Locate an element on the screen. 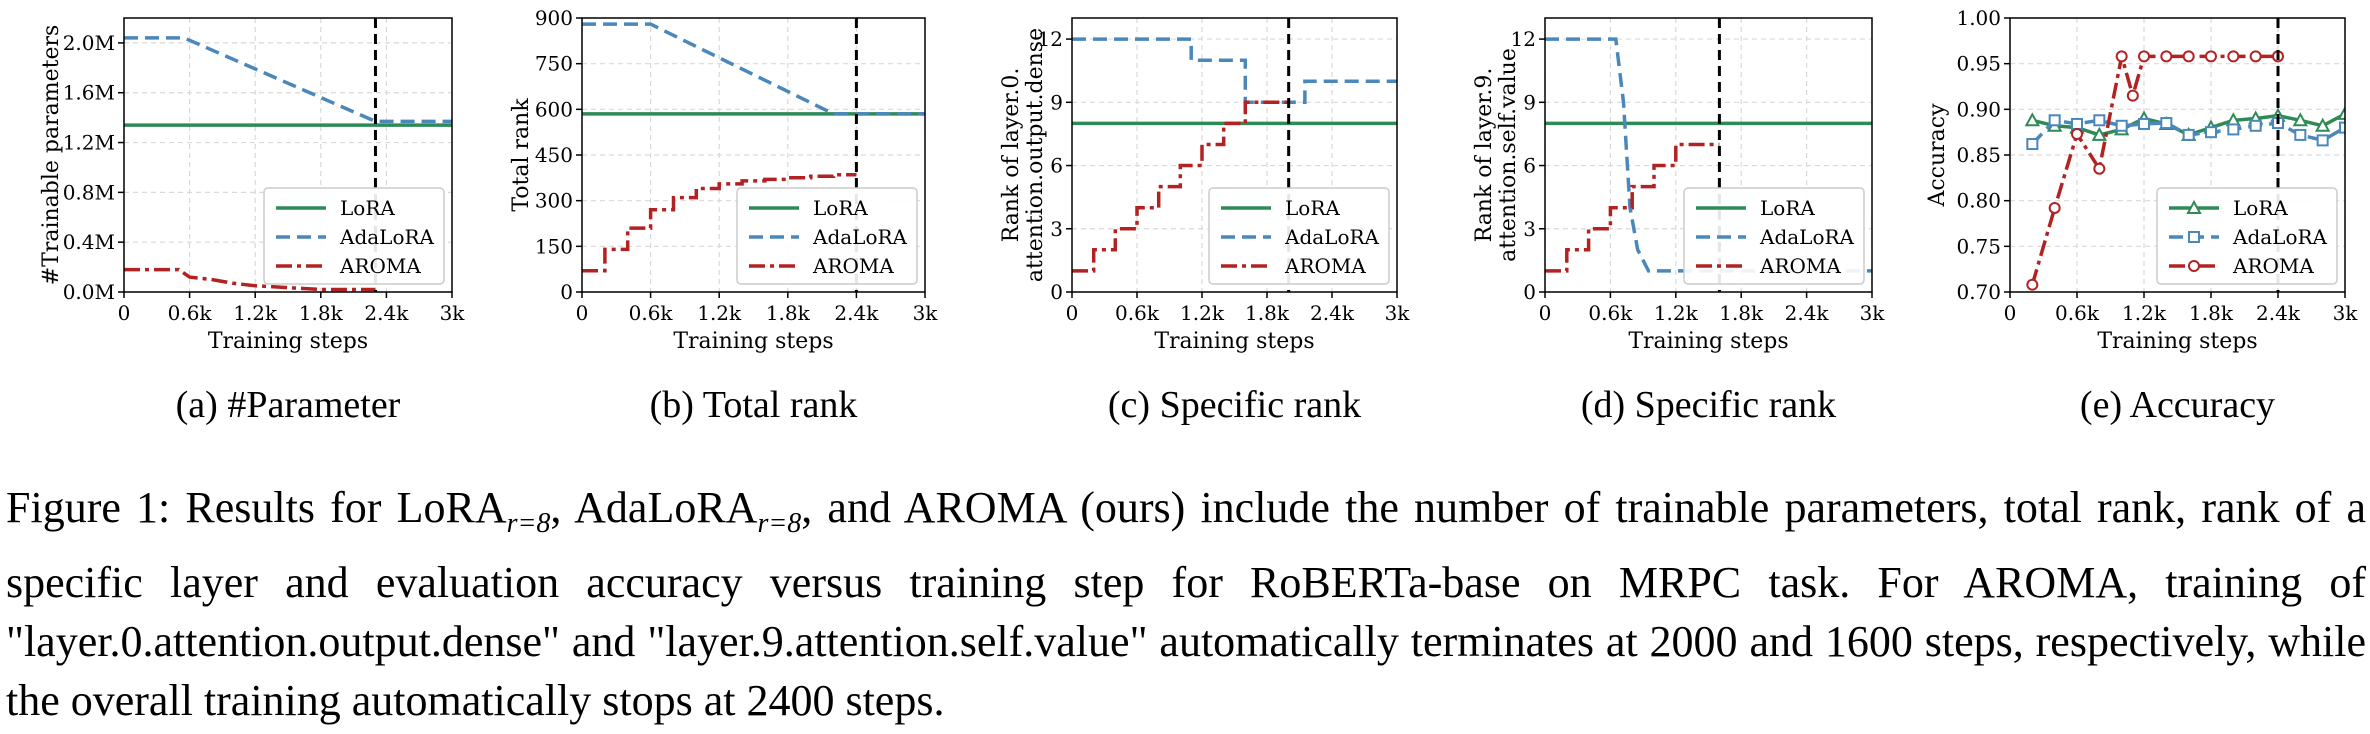 This screenshot has height=734, width=2370. y-tick-label: 1.2M is located at coordinates (89, 143).